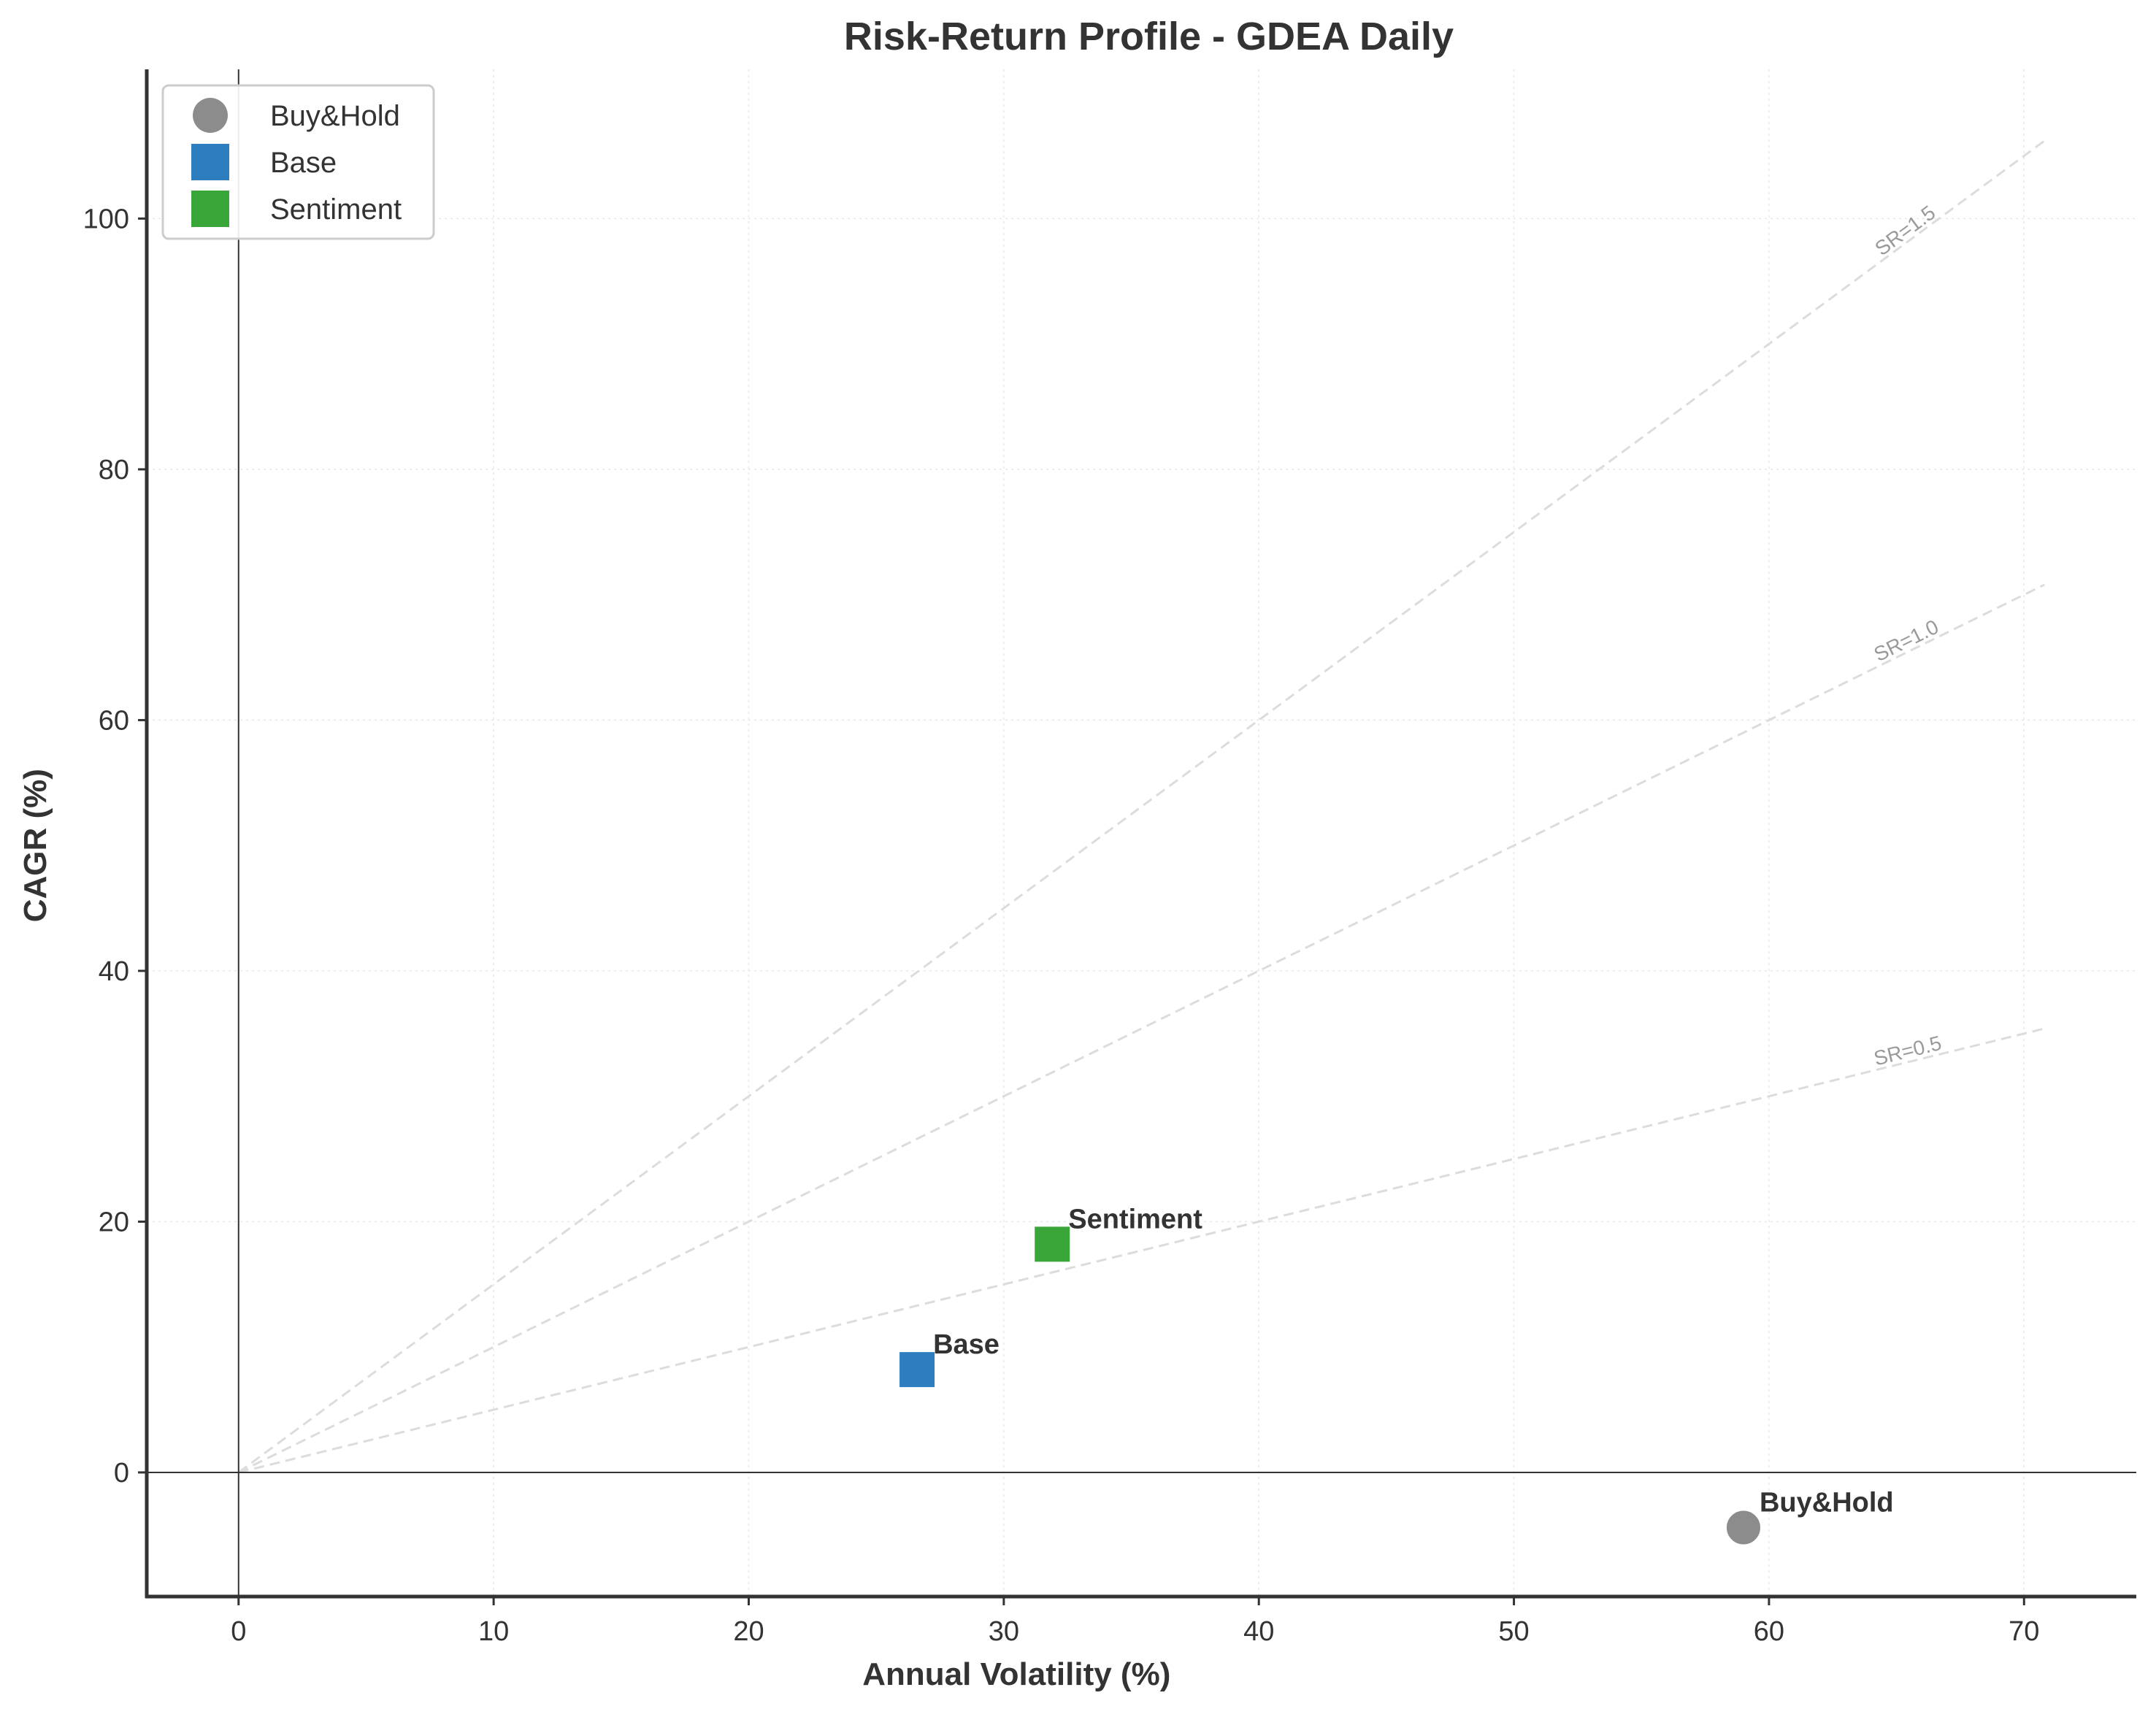 This screenshot has height=1717, width=2156. Describe the element at coordinates (1513, 1631) in the screenshot. I see `x-tick-label: 50` at that location.